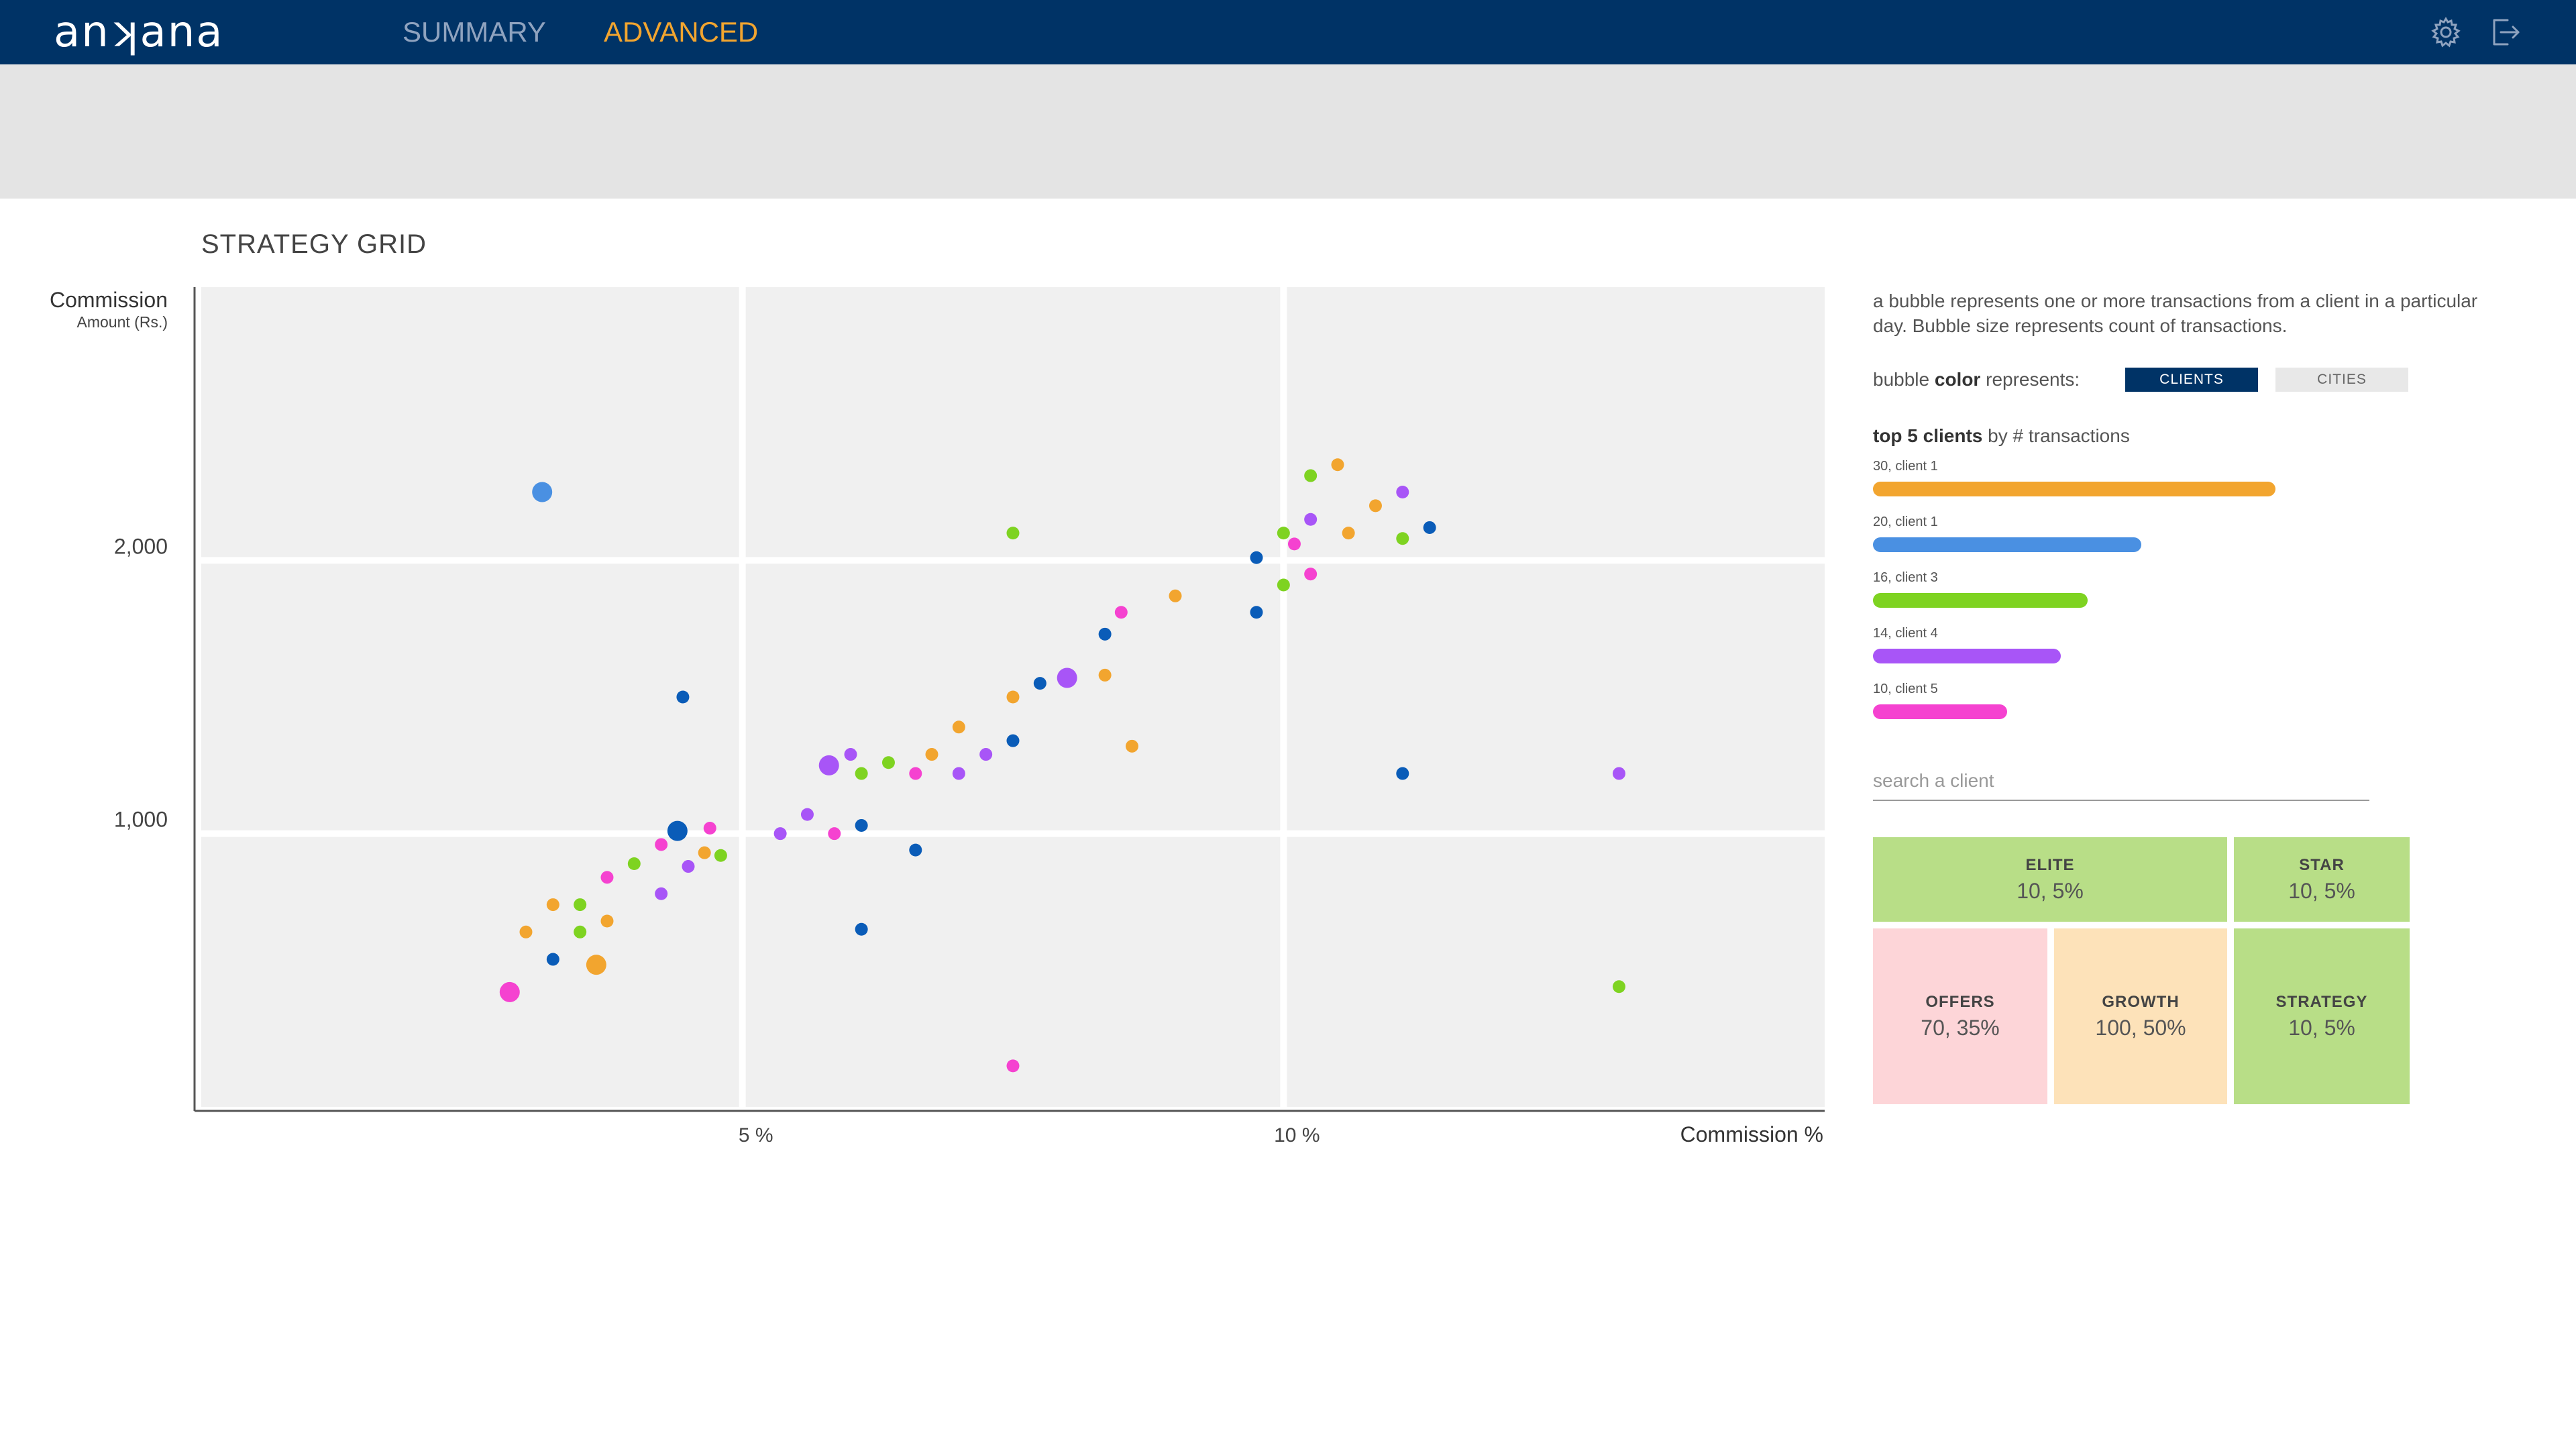  I want to click on cities-toggle-button: CITIES, so click(2341, 380).